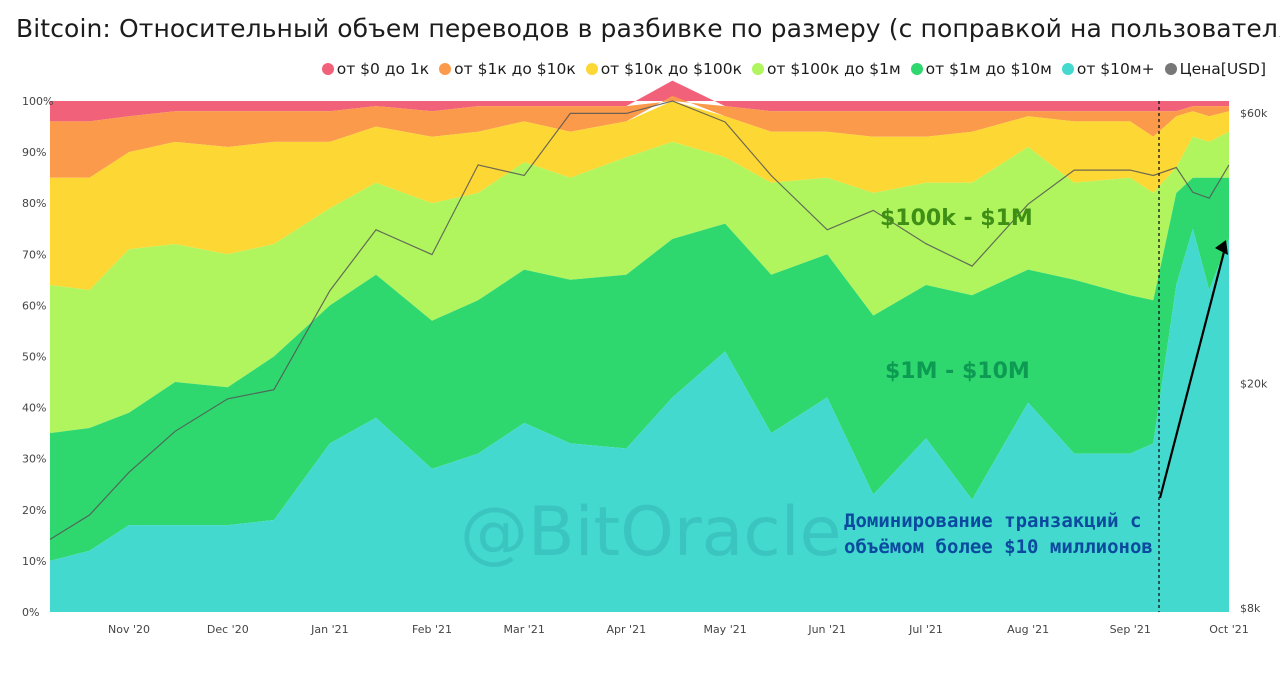 This screenshot has width=1280, height=682. What do you see at coordinates (524, 629) in the screenshot?
I see `x-tick-label: Mar '21` at bounding box center [524, 629].